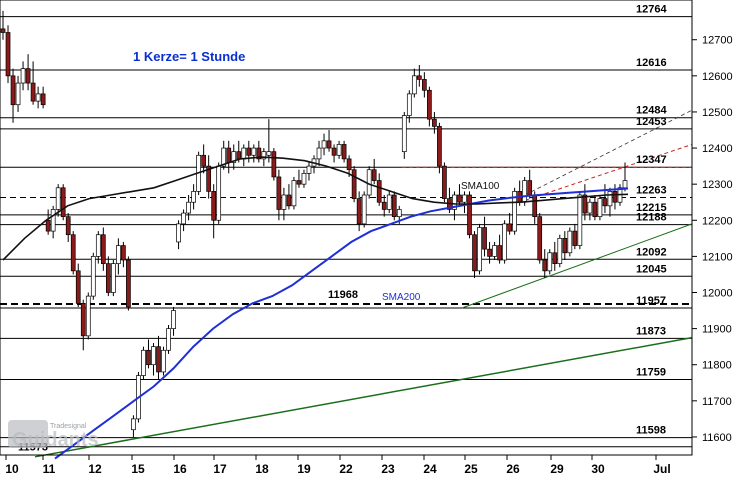  I want to click on y-tick-label: 12600, so click(717, 77).